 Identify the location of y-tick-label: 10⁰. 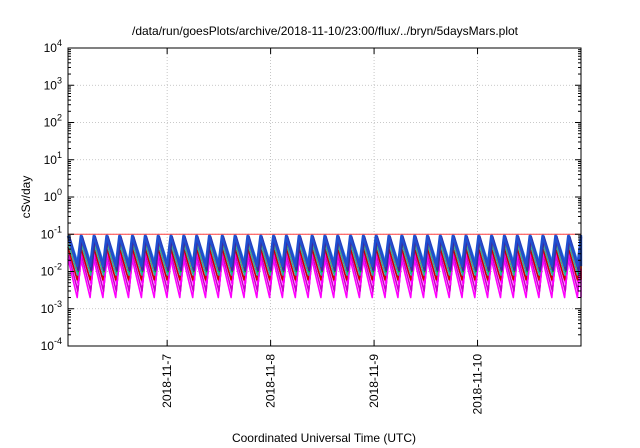
(53, 195).